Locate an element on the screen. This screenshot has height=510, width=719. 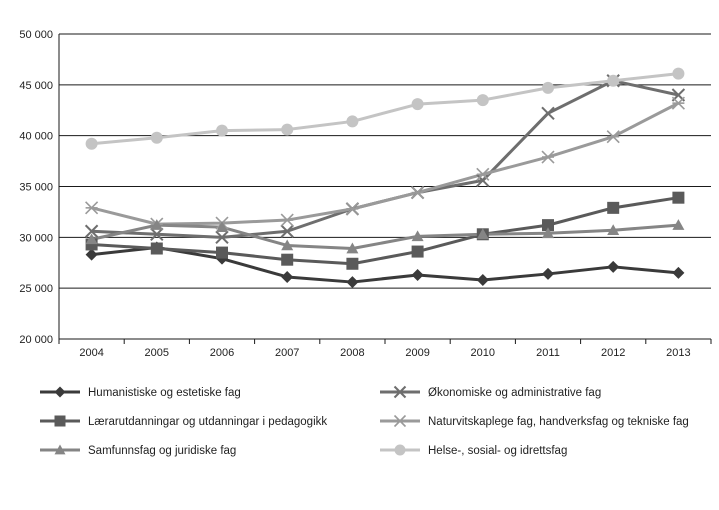
x-tick-label: 2013 is located at coordinates (678, 353).